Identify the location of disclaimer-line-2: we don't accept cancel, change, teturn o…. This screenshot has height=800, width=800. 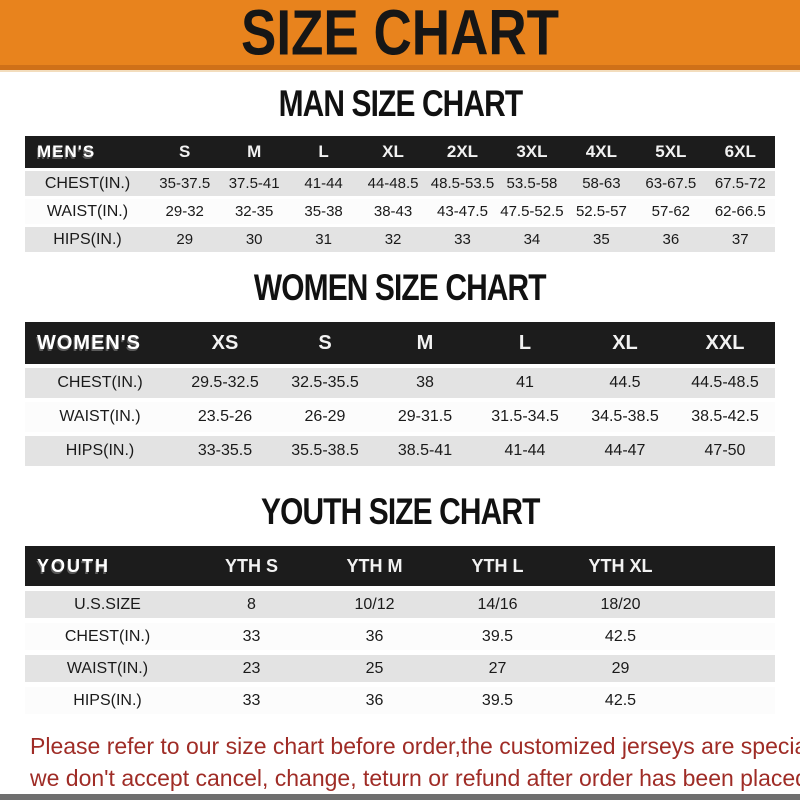
(415, 778).